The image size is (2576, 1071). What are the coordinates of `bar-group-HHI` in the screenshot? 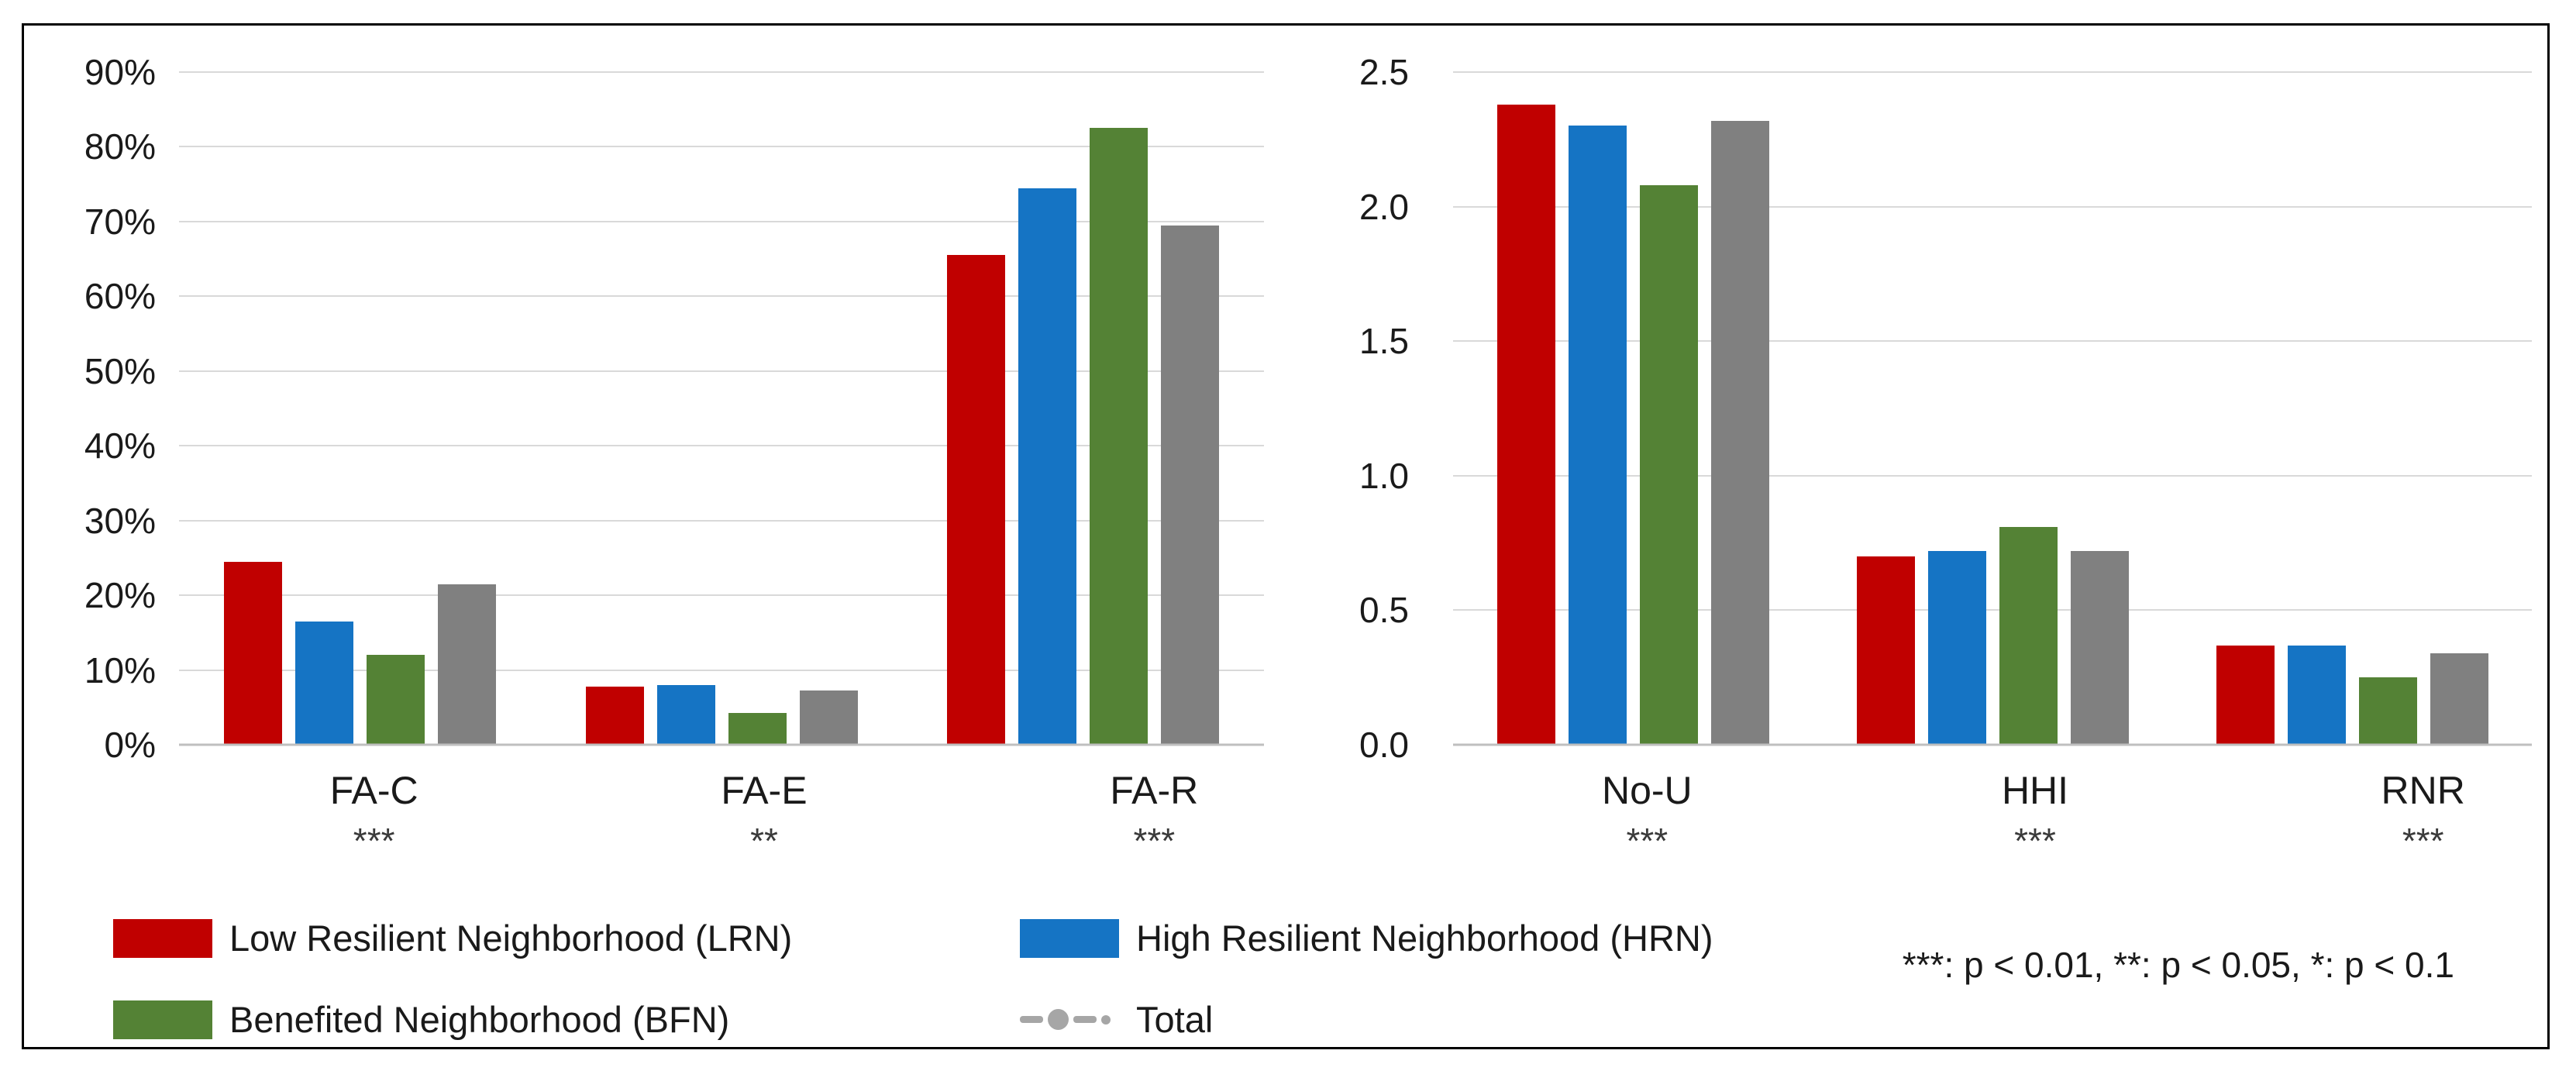 It's located at (1992, 408).